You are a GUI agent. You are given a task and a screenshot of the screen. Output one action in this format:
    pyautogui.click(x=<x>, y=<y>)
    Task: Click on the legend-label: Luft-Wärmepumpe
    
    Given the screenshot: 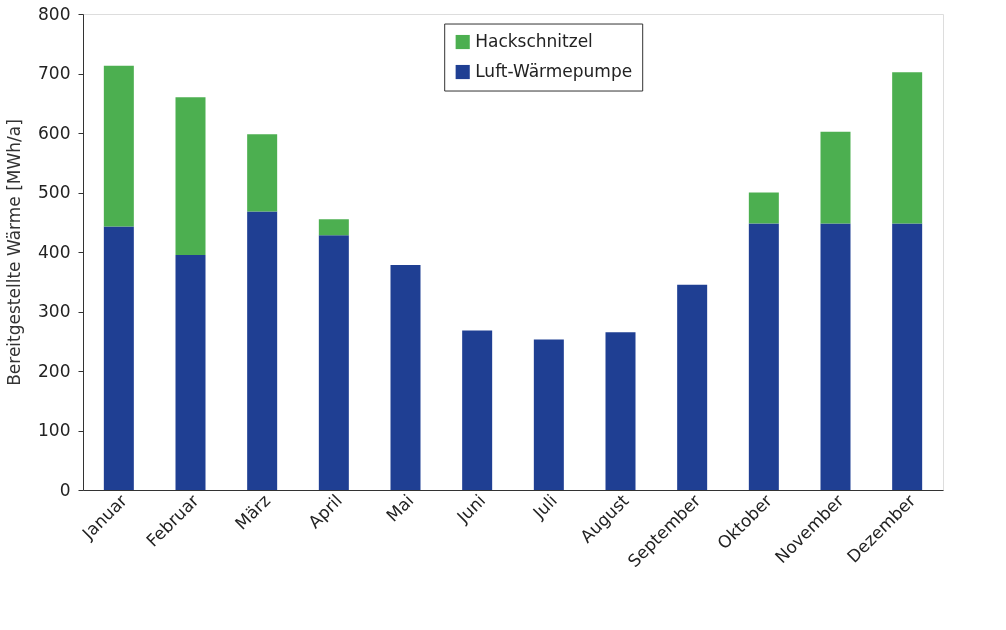 What is the action you would take?
    pyautogui.click(x=554, y=71)
    